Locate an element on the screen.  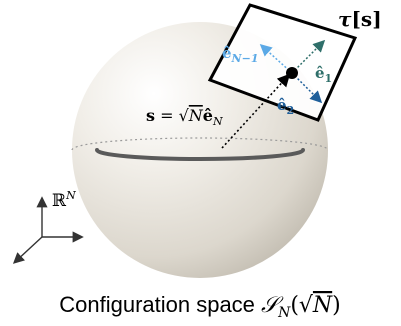
basis-e2-label: ê2 is located at coordinates (285, 106).